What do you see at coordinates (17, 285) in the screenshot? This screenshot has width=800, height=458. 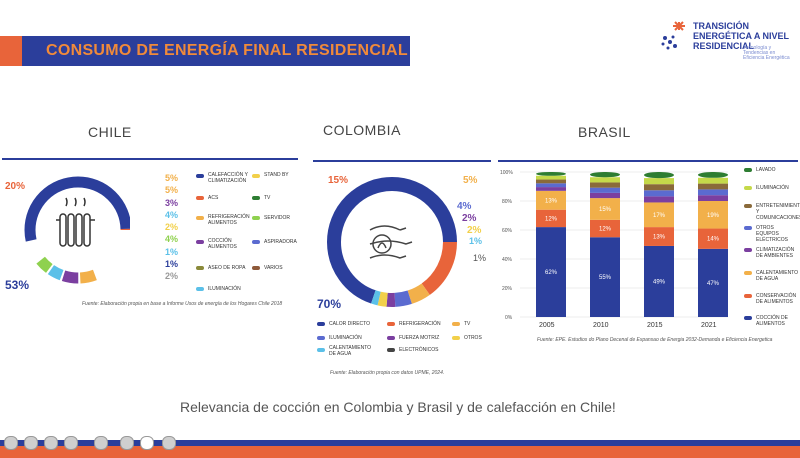 I see `chile-pct-calefaccion: 53%` at bounding box center [17, 285].